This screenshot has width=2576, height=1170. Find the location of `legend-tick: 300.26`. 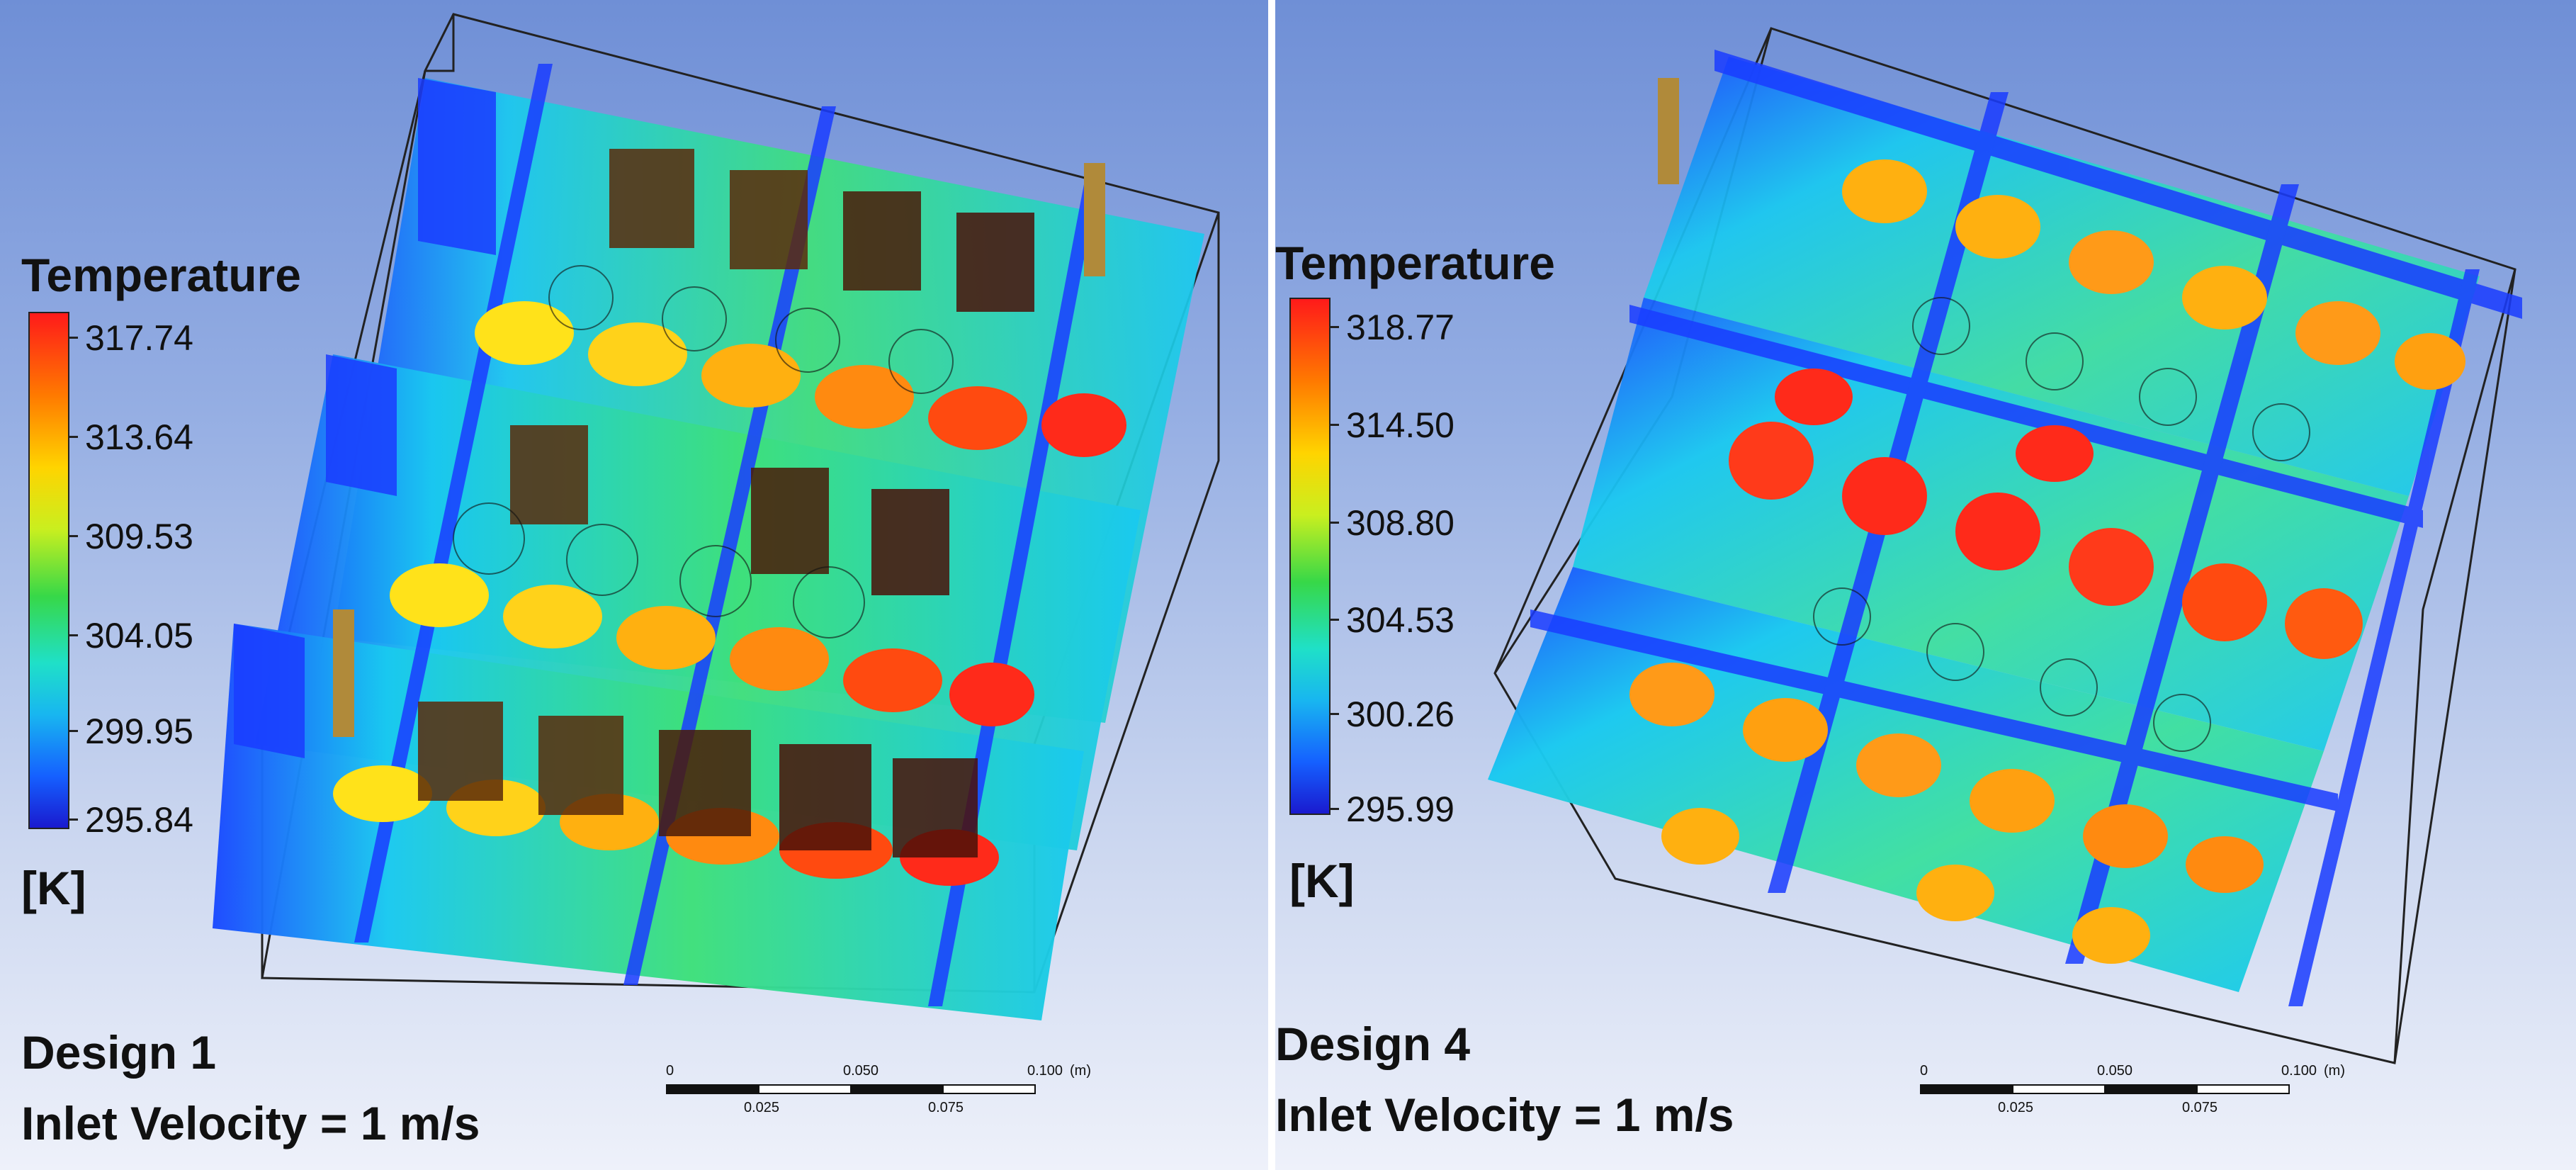

legend-tick: 300.26 is located at coordinates (1400, 714).